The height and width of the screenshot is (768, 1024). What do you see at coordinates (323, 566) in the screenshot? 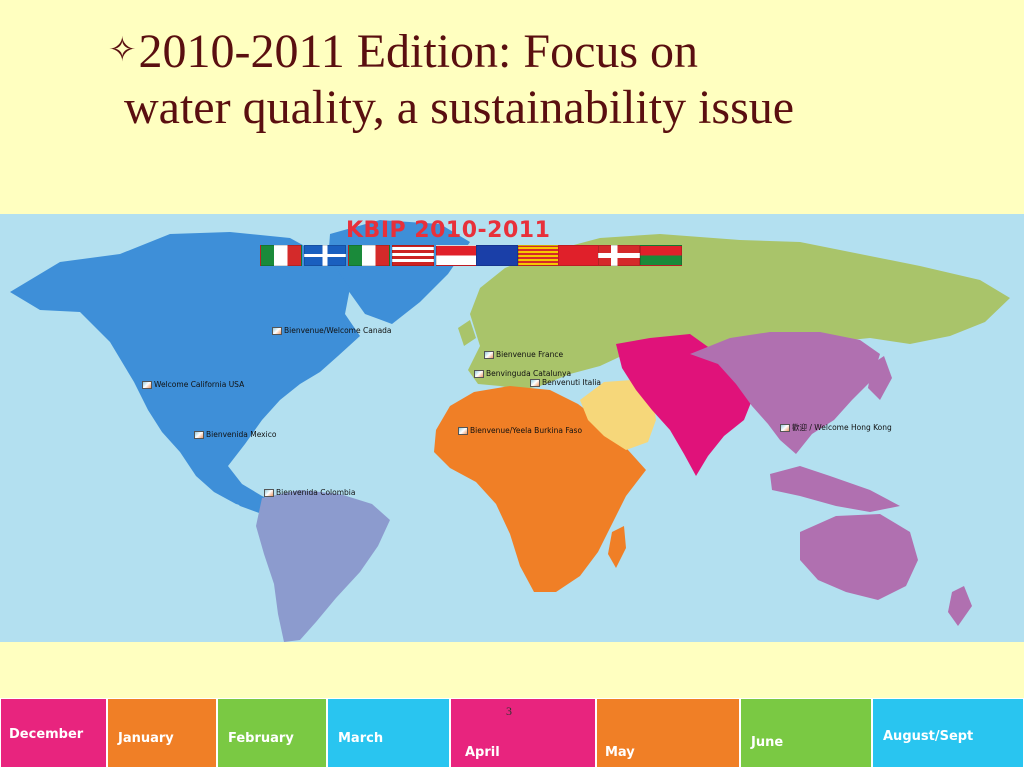
I see `south-america-shape` at bounding box center [323, 566].